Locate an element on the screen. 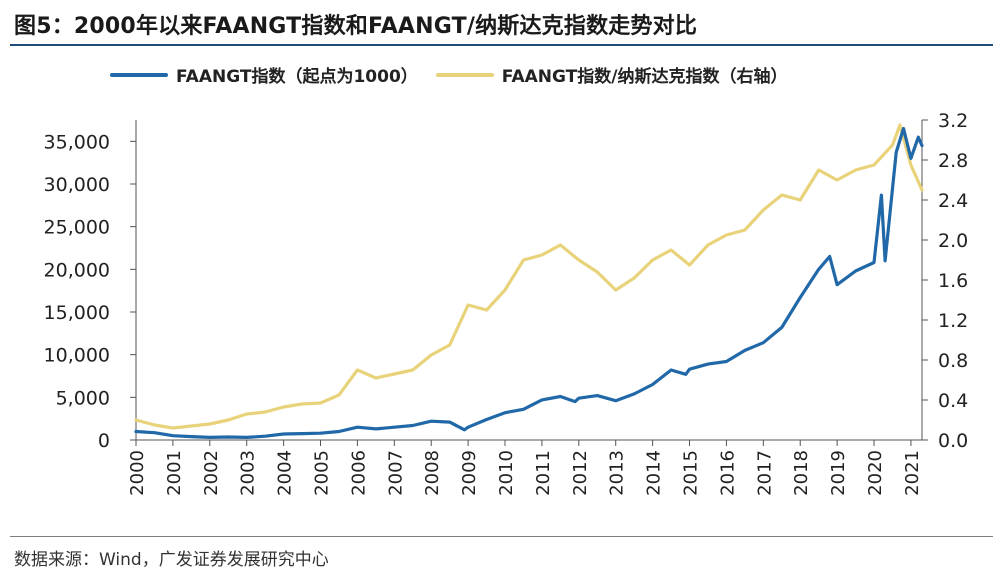 This screenshot has height=581, width=1003. x-tick-label: 2011 is located at coordinates (543, 473).